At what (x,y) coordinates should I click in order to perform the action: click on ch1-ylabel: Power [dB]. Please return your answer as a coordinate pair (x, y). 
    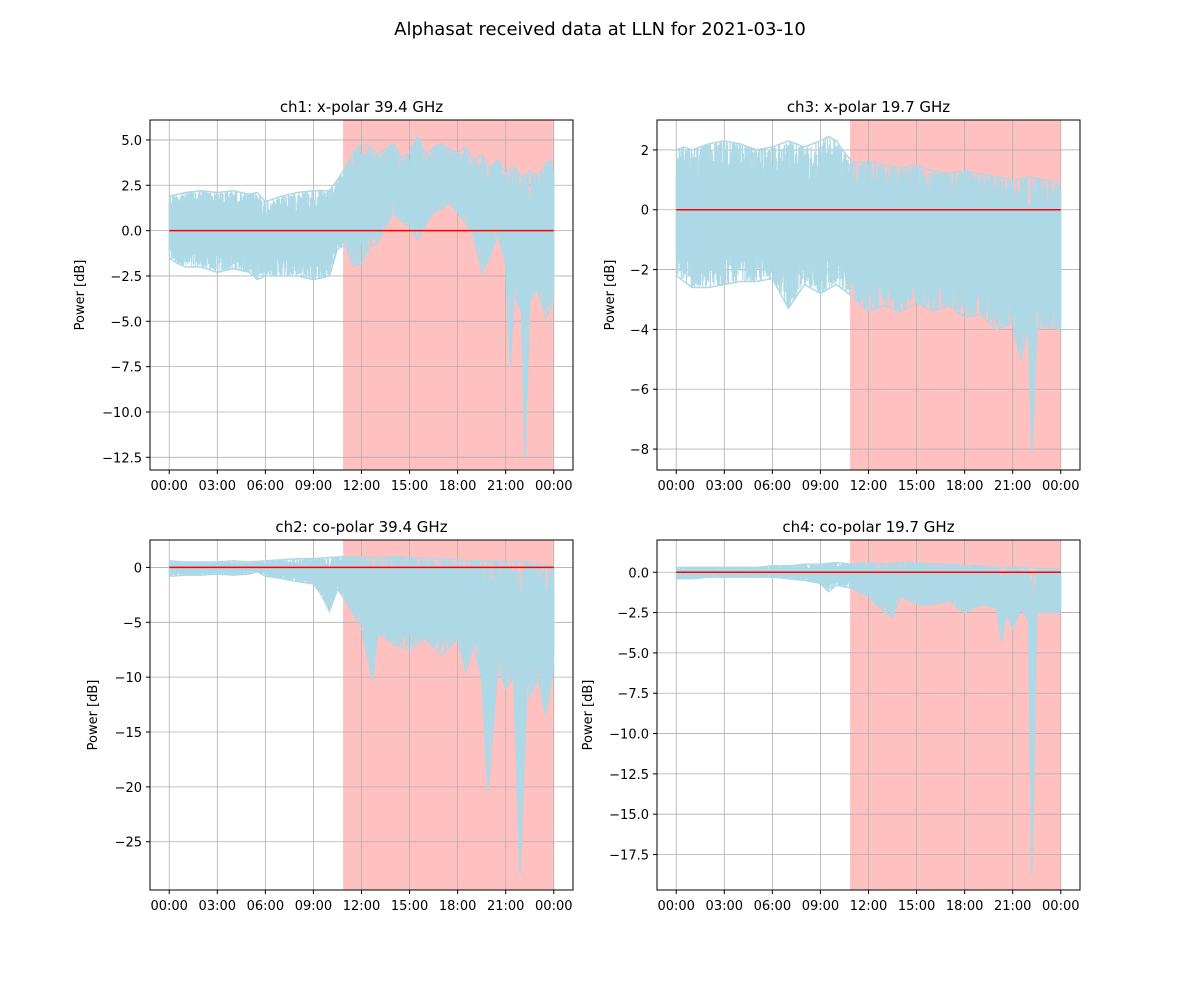
    Looking at the image, I should click on (80, 295).